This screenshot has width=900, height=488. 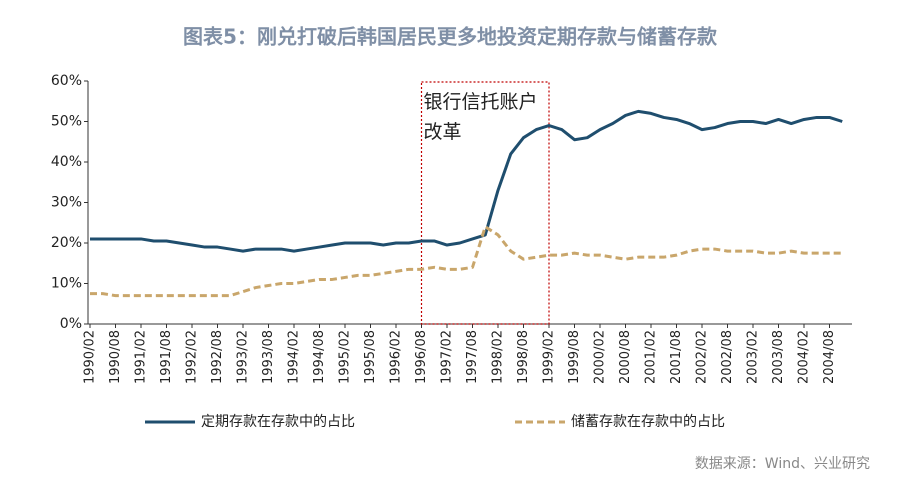 I want to click on x-tick-label: 1997/02, so click(x=447, y=357).